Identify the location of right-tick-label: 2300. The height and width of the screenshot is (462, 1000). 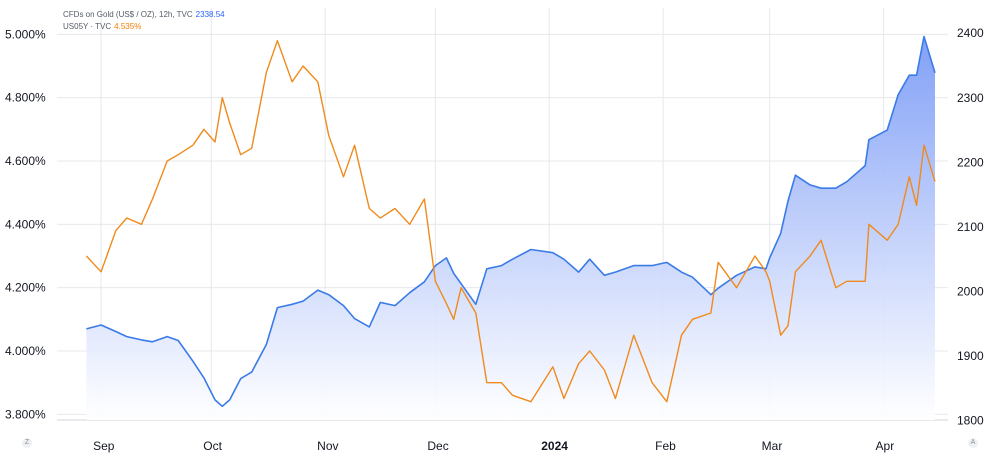
(970, 98).